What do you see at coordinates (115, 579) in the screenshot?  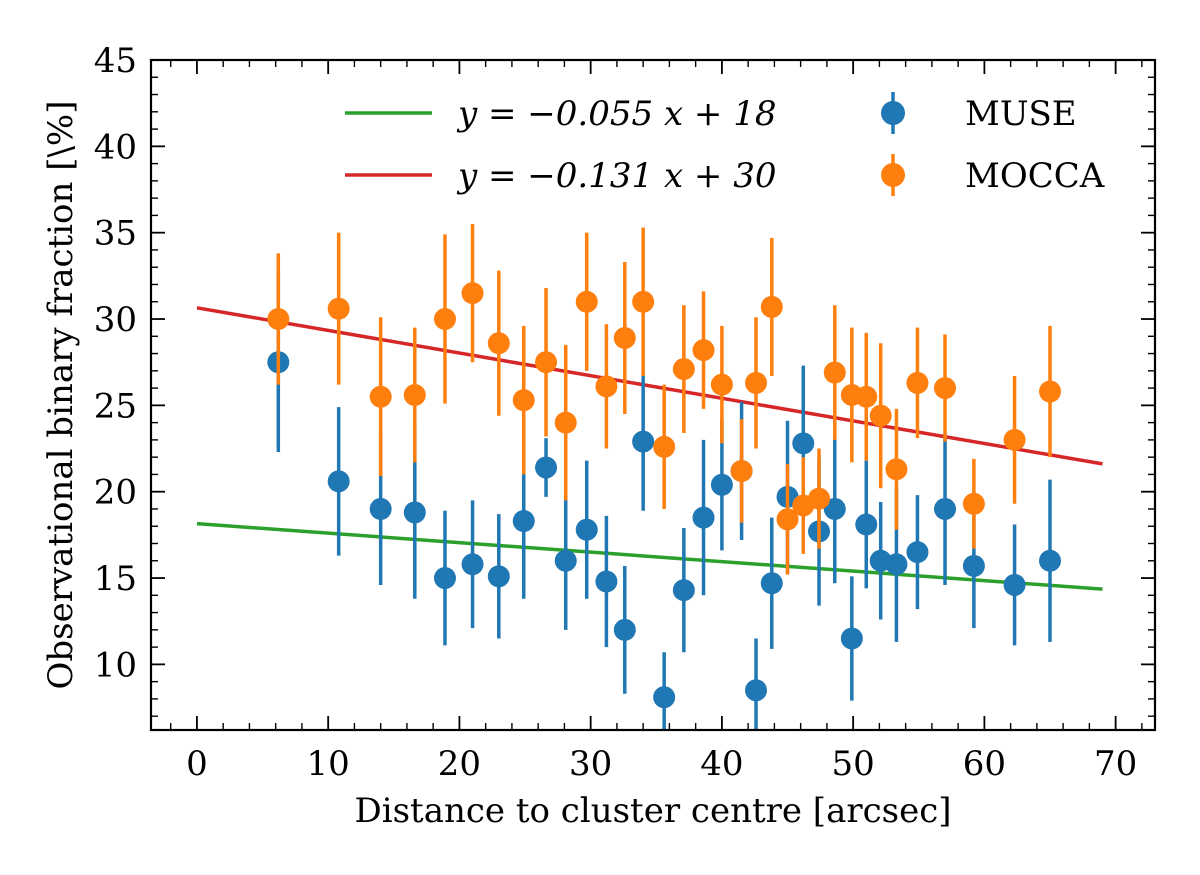 I see `y-tick-label: 15` at bounding box center [115, 579].